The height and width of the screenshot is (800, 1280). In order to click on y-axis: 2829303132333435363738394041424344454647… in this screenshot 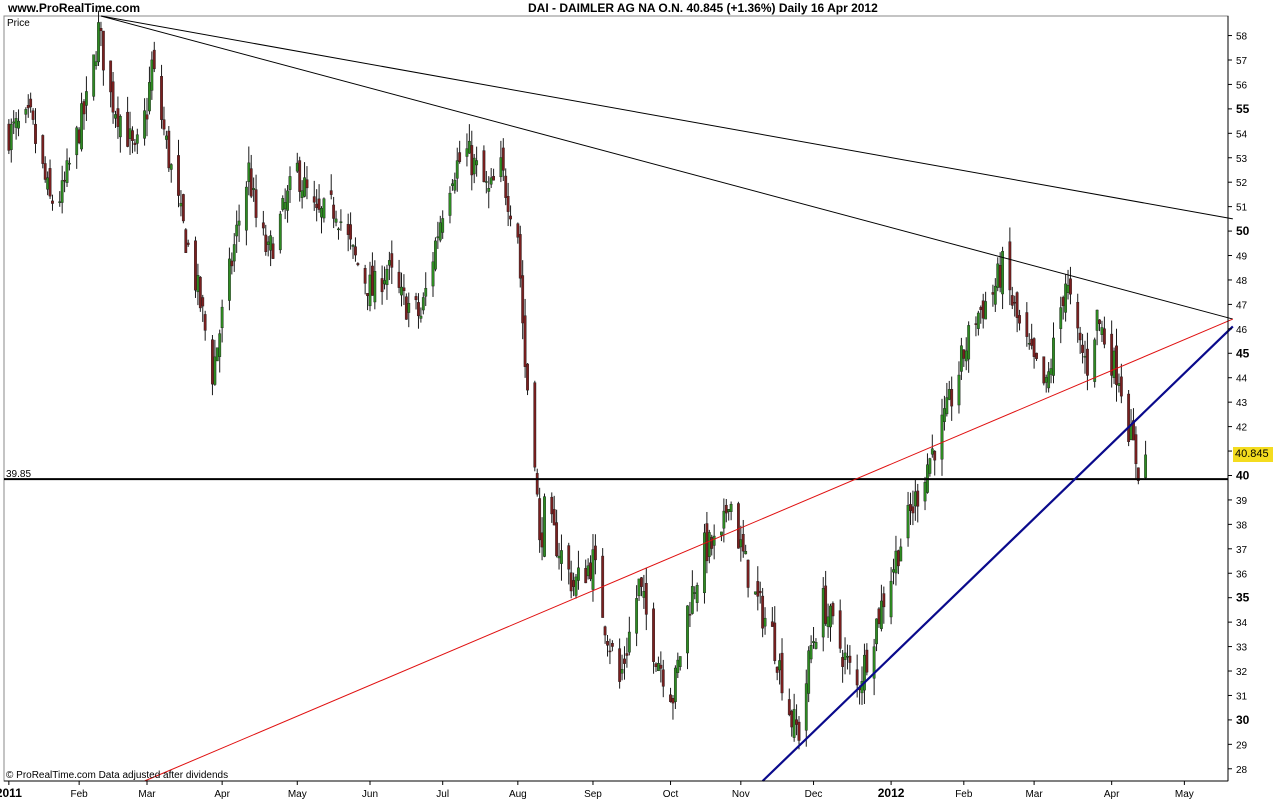, I will do `click(1238, 398)`.